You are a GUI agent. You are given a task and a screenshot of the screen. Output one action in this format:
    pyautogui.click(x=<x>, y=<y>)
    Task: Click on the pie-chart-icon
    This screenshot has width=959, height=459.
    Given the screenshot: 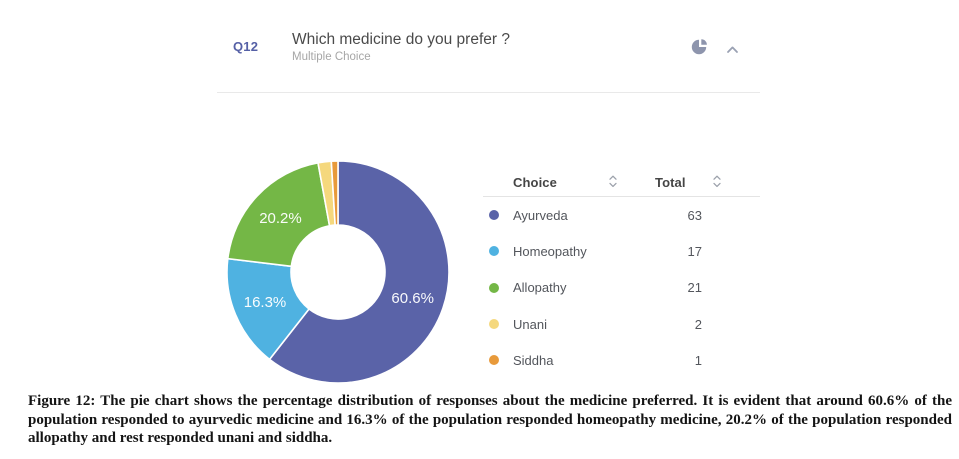 What is the action you would take?
    pyautogui.click(x=700, y=47)
    